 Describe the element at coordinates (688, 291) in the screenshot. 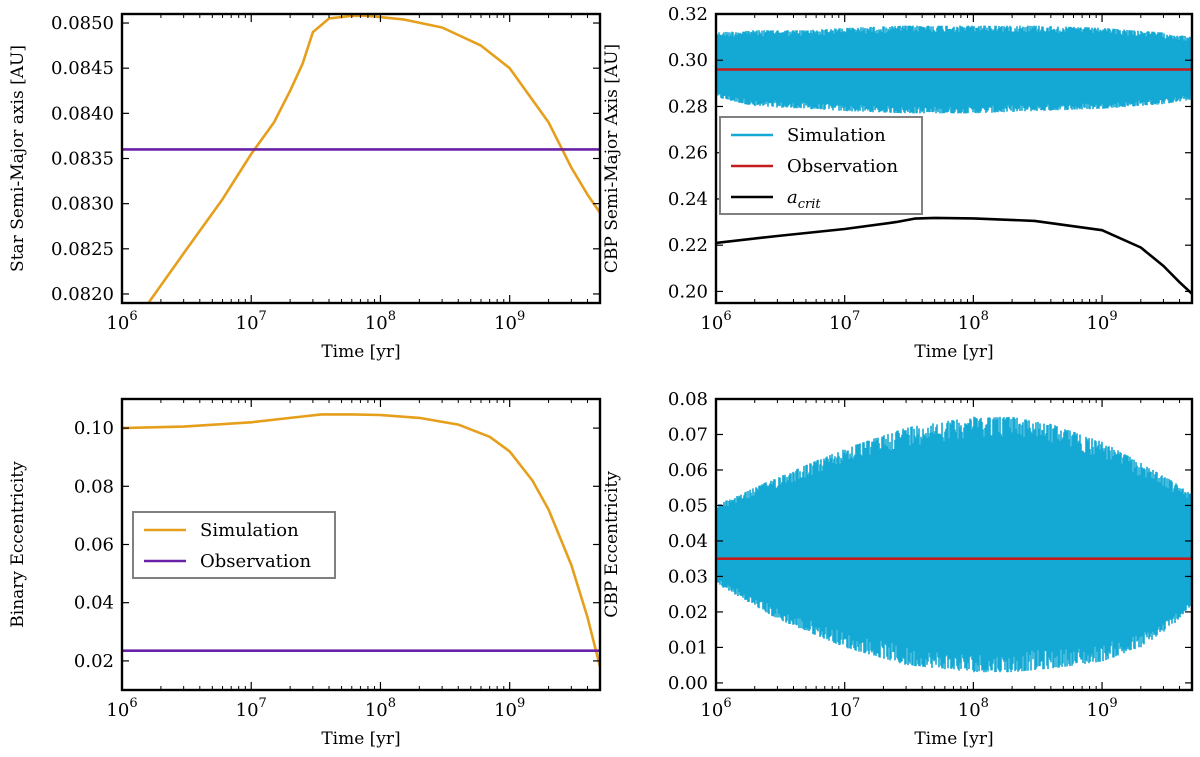

I see `y-tick-label: 0.20` at that location.